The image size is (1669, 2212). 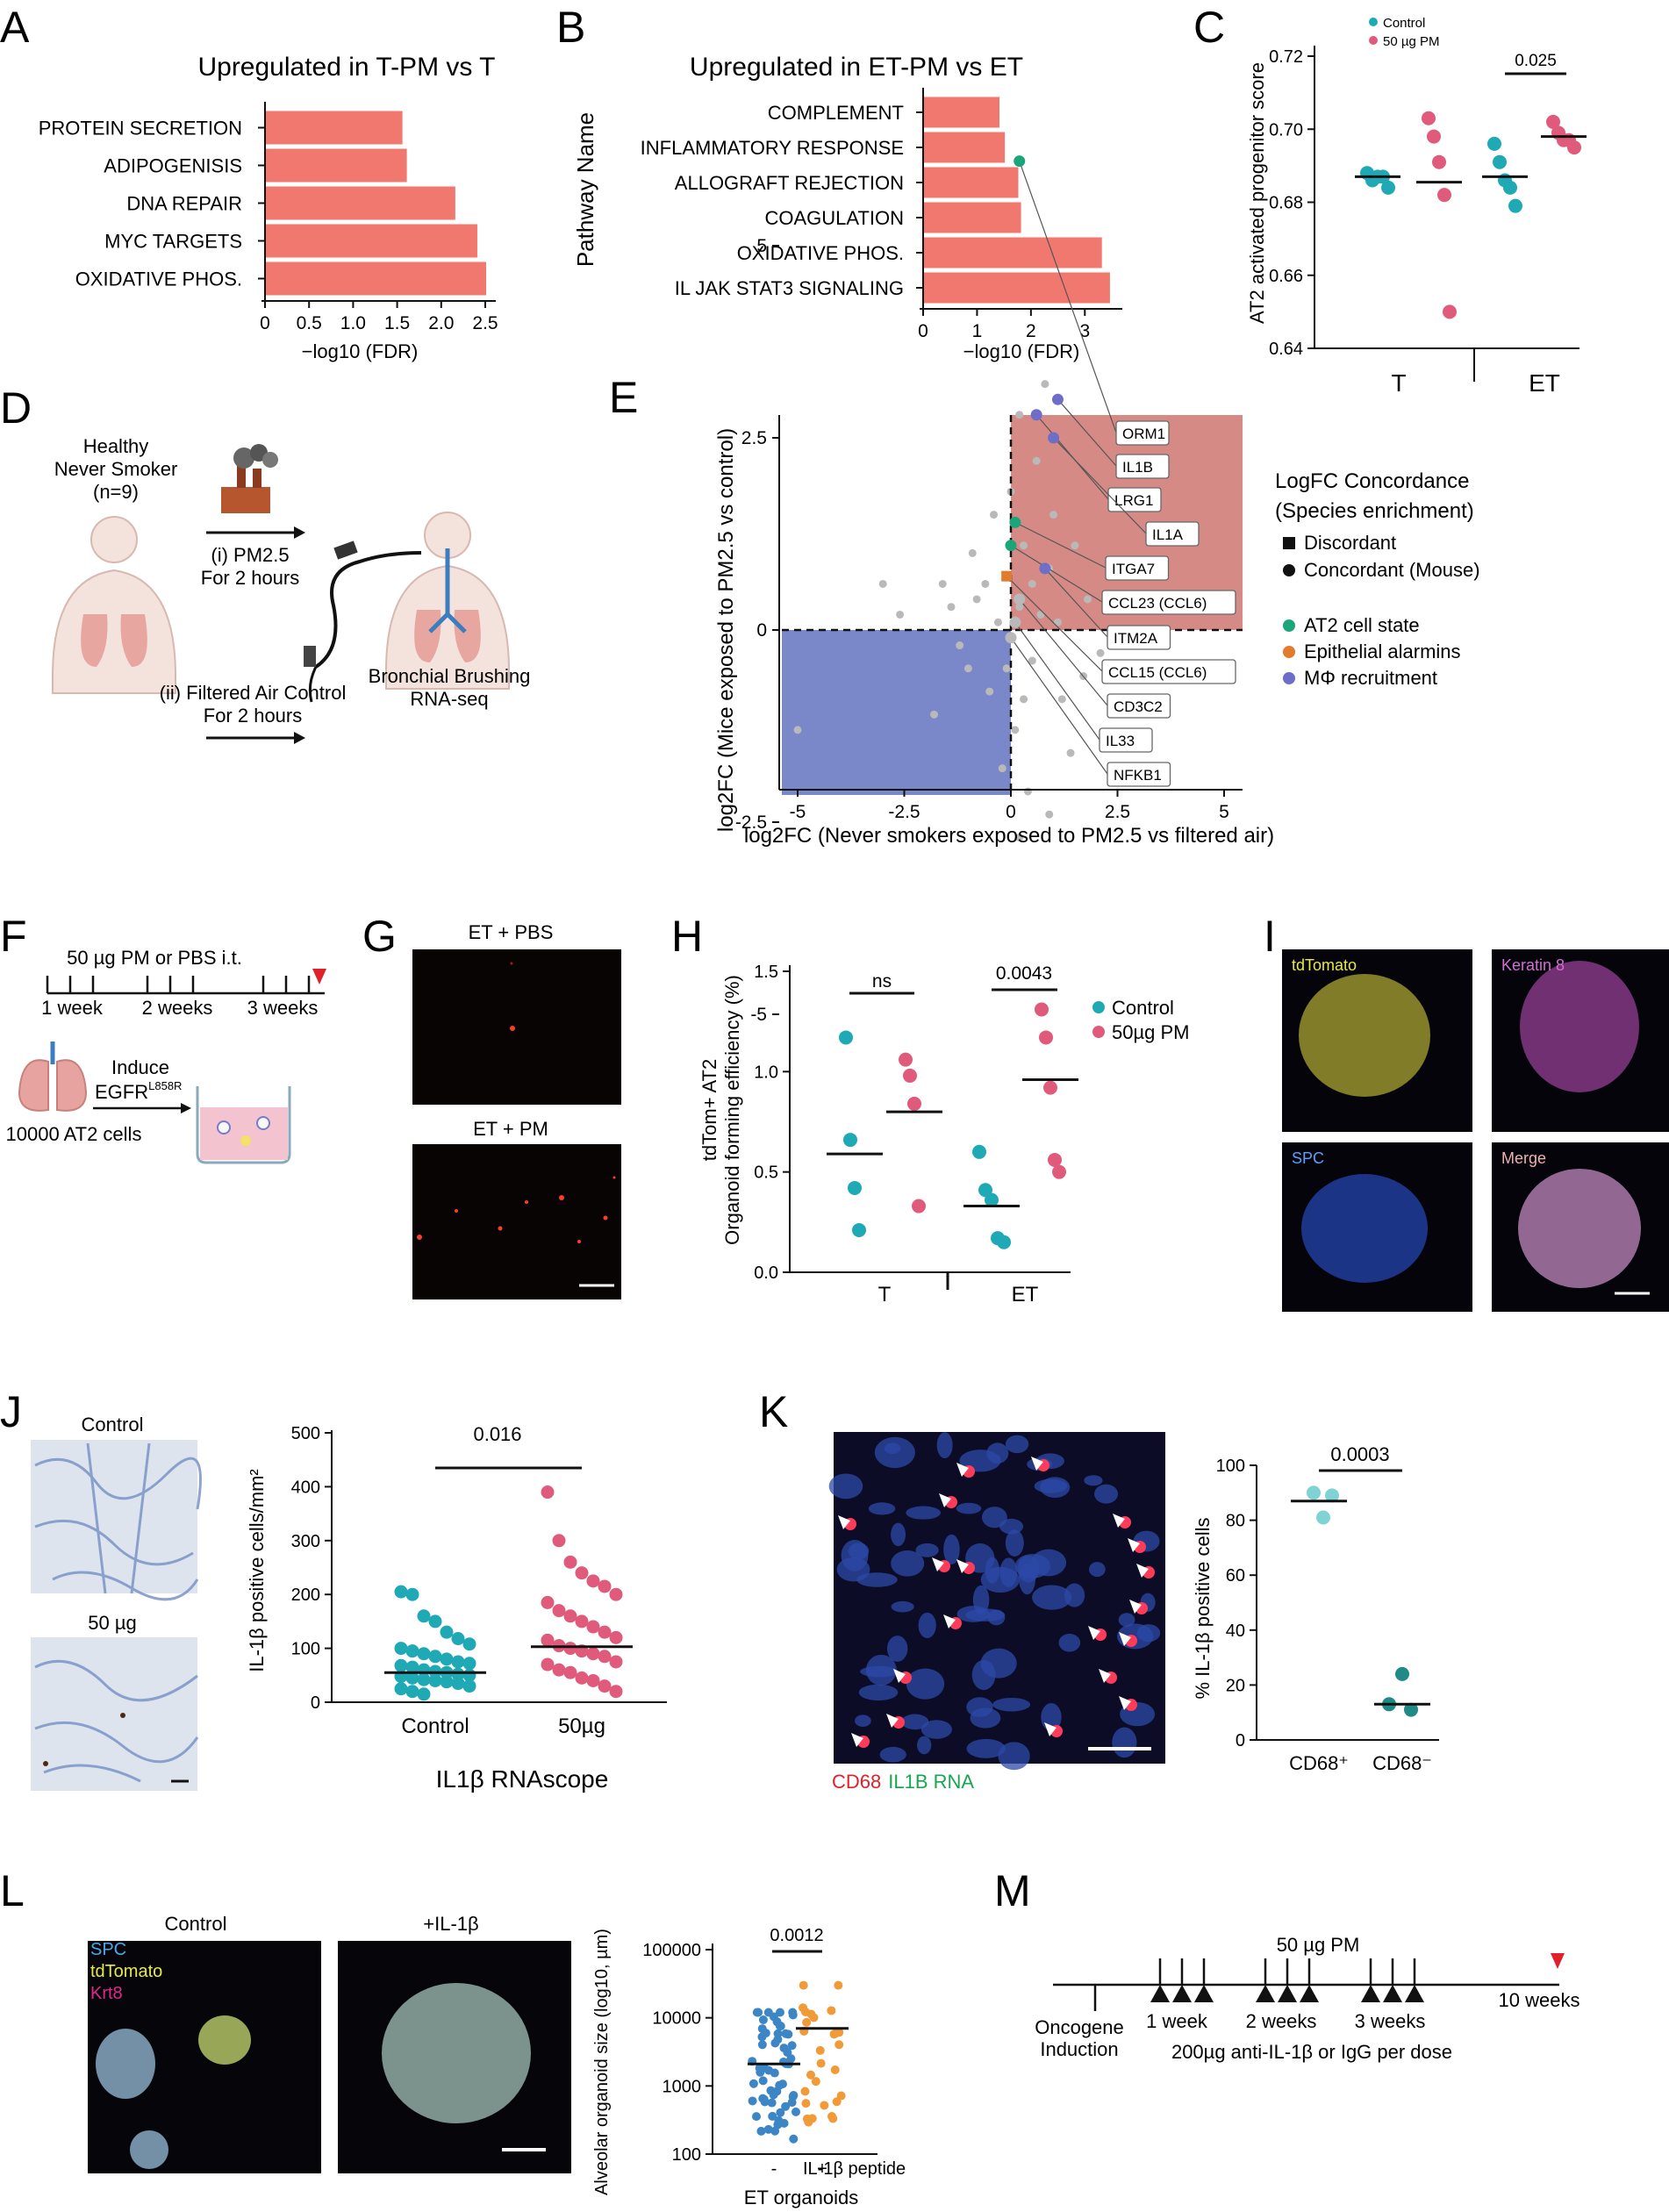 I want to click on xtick-label-a-2: 1.0, so click(x=353, y=323).